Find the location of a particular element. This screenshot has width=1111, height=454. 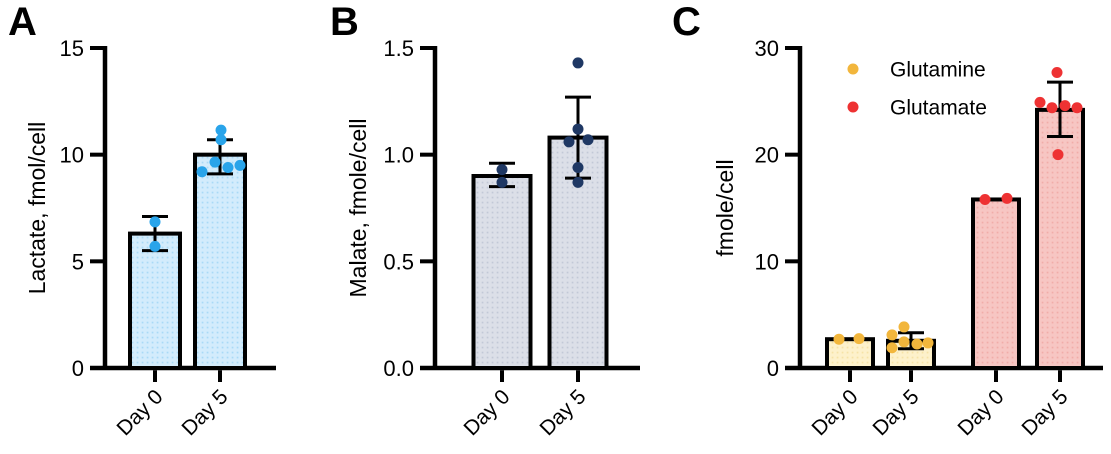

y-tick-label: 0.5 is located at coordinates (398, 261).